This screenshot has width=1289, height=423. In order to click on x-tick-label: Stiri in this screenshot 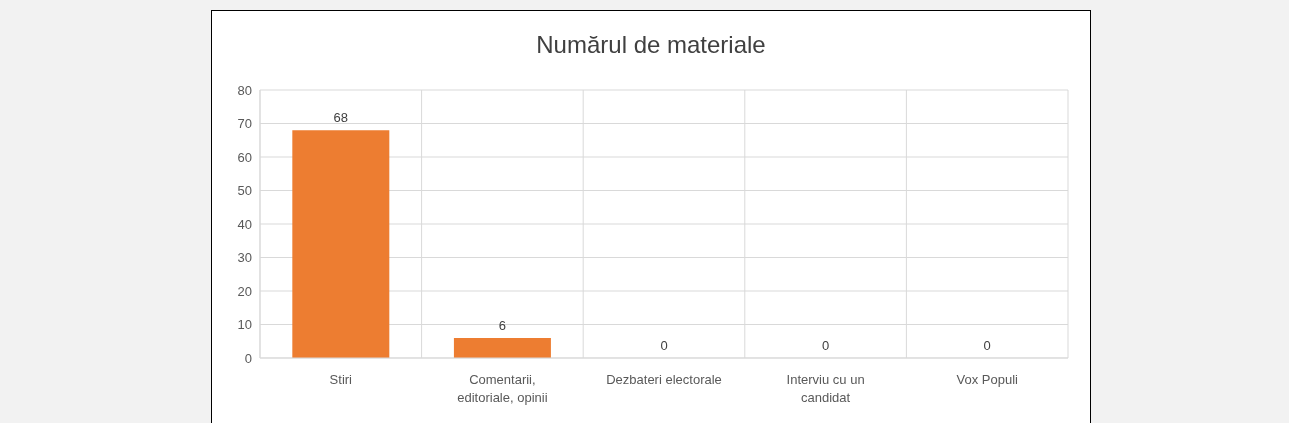, I will do `click(341, 379)`.